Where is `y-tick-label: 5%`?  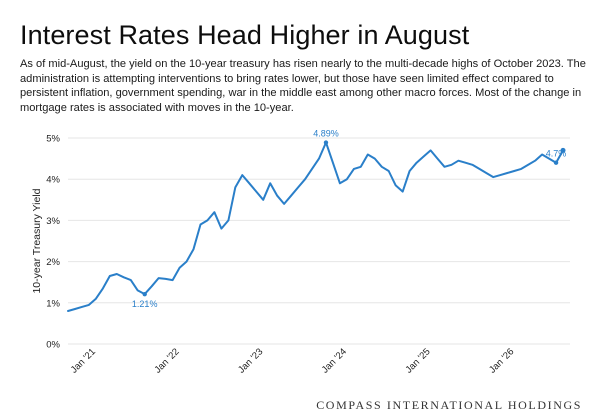 y-tick-label: 5% is located at coordinates (53, 139).